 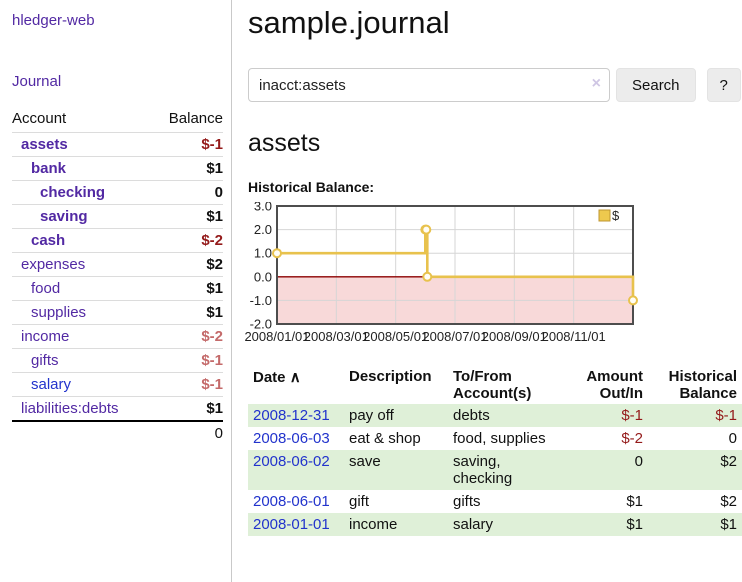 I want to click on accounts-header-row: Account Balance, so click(x=117, y=120).